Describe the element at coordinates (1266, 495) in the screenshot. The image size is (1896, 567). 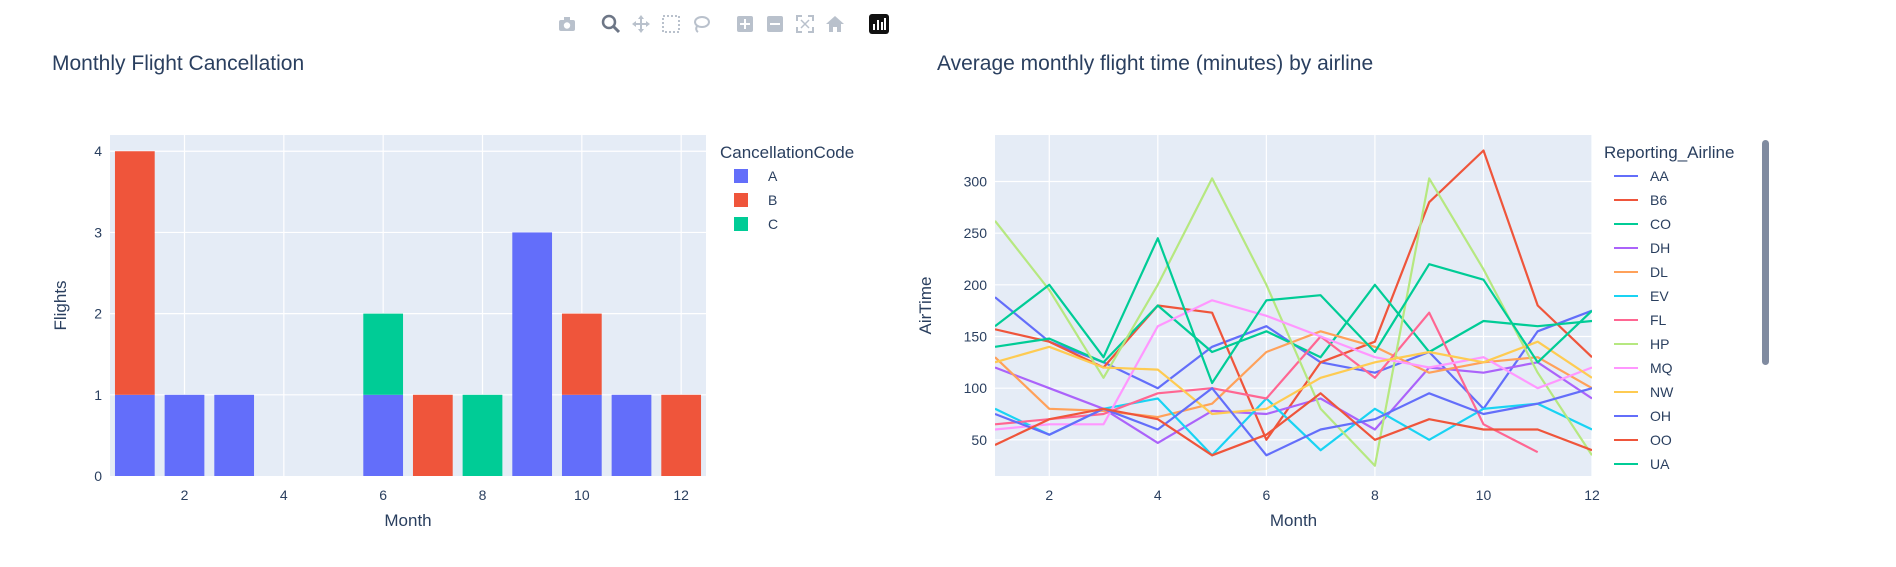
I see `x-tick-label: 6` at that location.